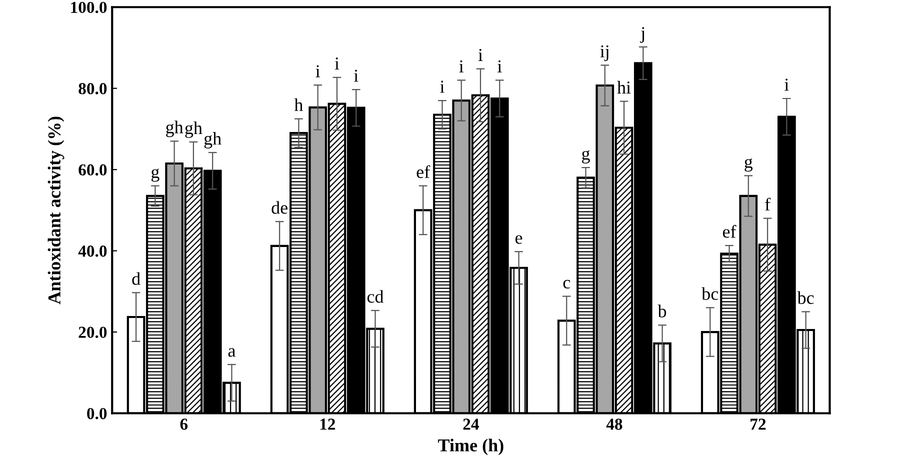  Describe the element at coordinates (566, 284) in the screenshot. I see `data-label: c` at that location.